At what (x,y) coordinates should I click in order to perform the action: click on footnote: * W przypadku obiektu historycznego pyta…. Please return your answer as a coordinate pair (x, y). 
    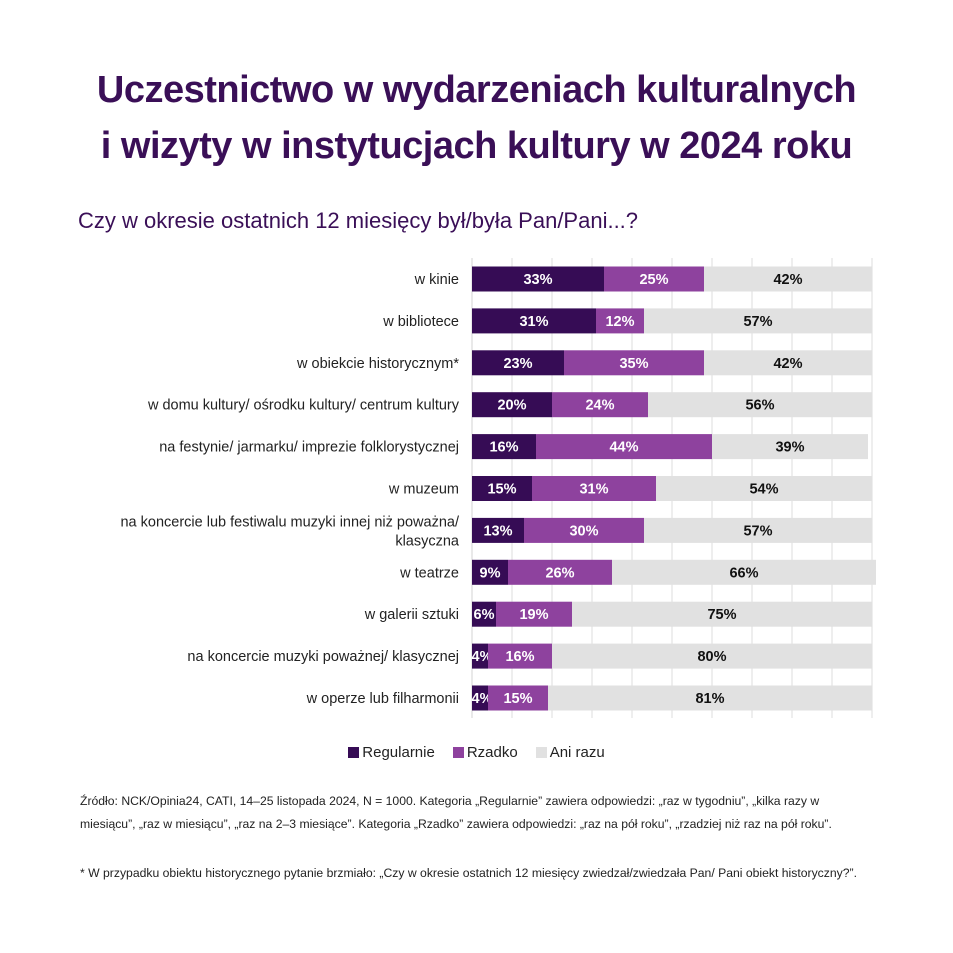
    Looking at the image, I should click on (468, 873).